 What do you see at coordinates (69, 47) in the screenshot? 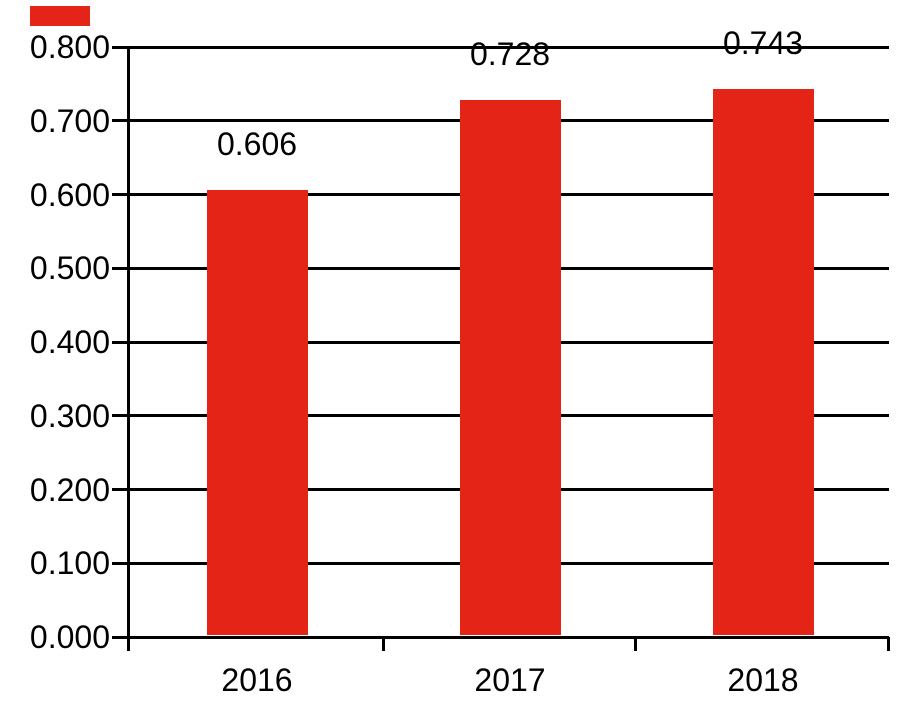
I see `y-axis-tick-label: 0.800` at bounding box center [69, 47].